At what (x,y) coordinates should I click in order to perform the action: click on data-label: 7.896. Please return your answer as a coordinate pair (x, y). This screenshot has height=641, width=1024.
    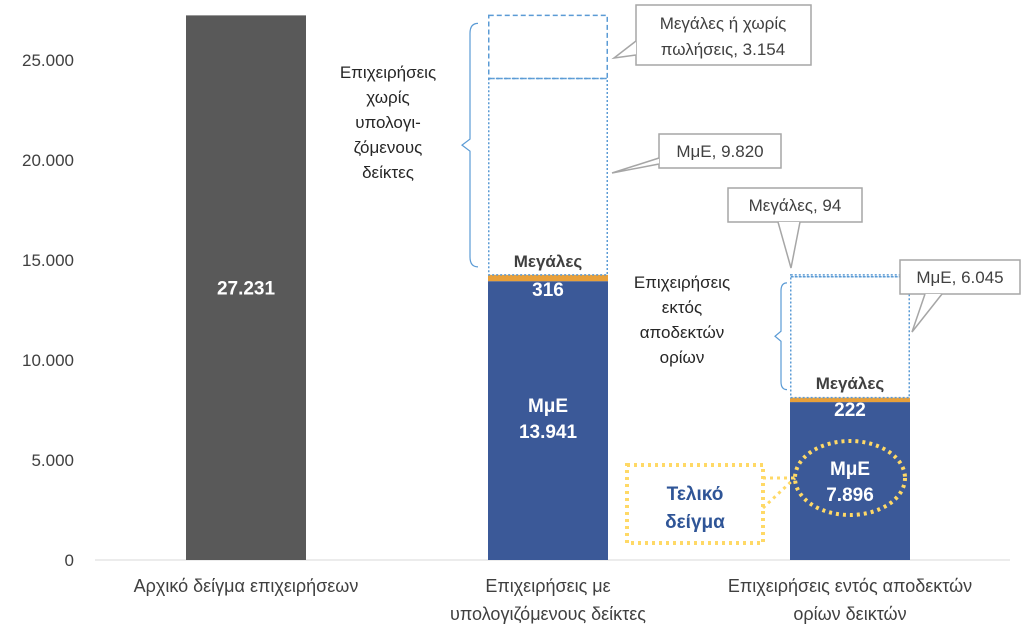
    Looking at the image, I should click on (850, 495).